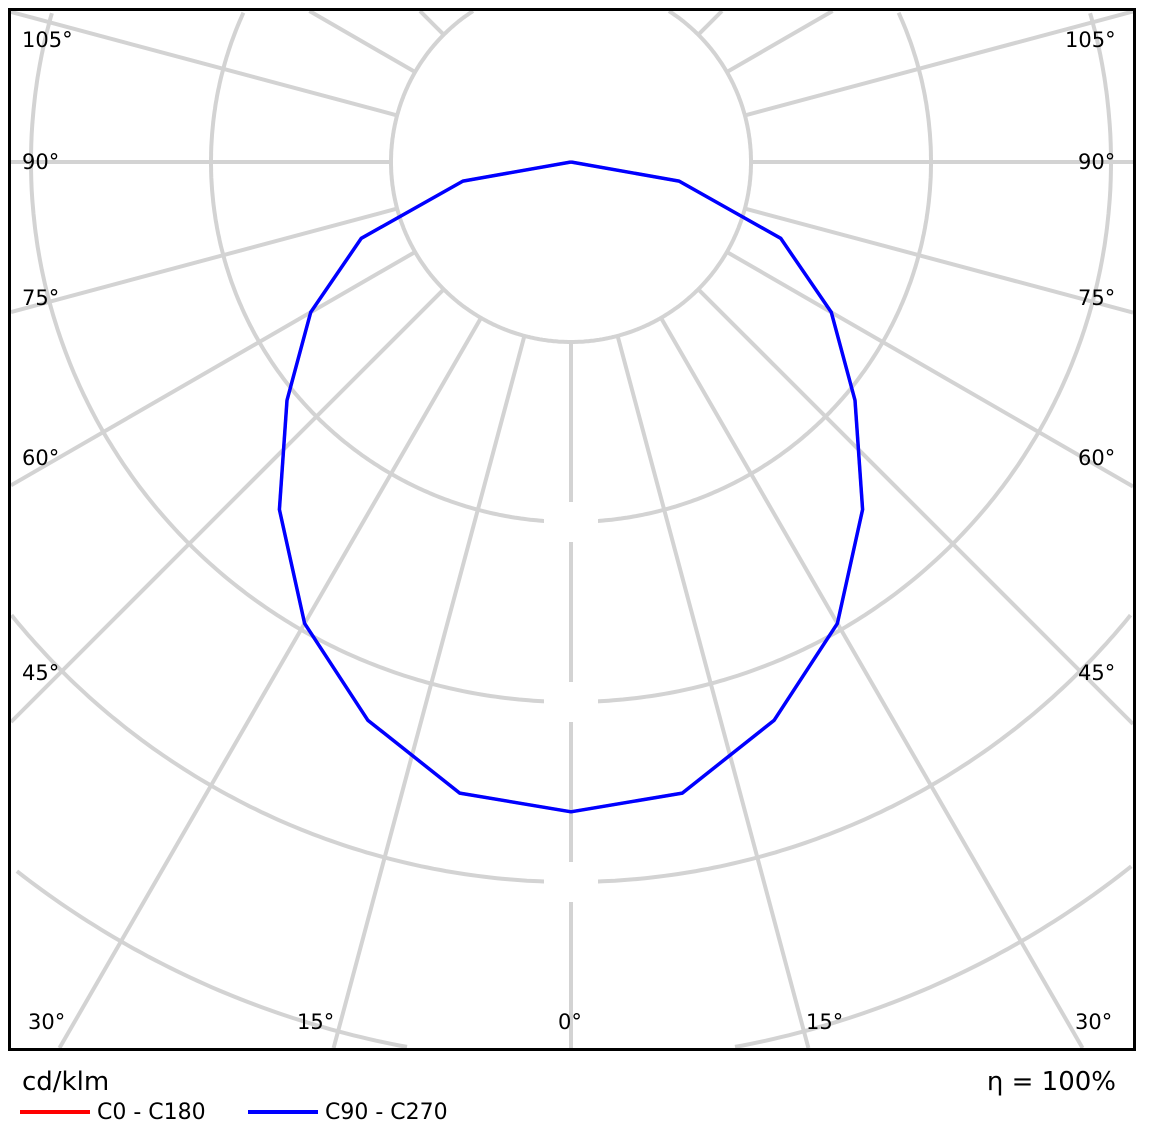 The image size is (1164, 1143). Describe the element at coordinates (1097, 298) in the screenshot. I see `angle-label-right-75: 75°` at that location.